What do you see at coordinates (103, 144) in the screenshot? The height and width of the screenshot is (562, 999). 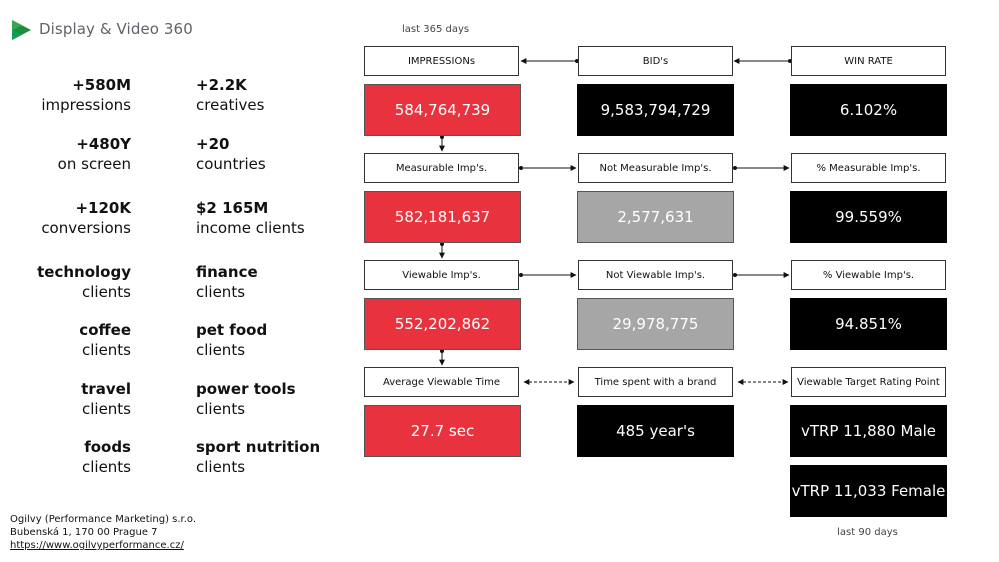 I see `stat-value: +480Y` at bounding box center [103, 144].